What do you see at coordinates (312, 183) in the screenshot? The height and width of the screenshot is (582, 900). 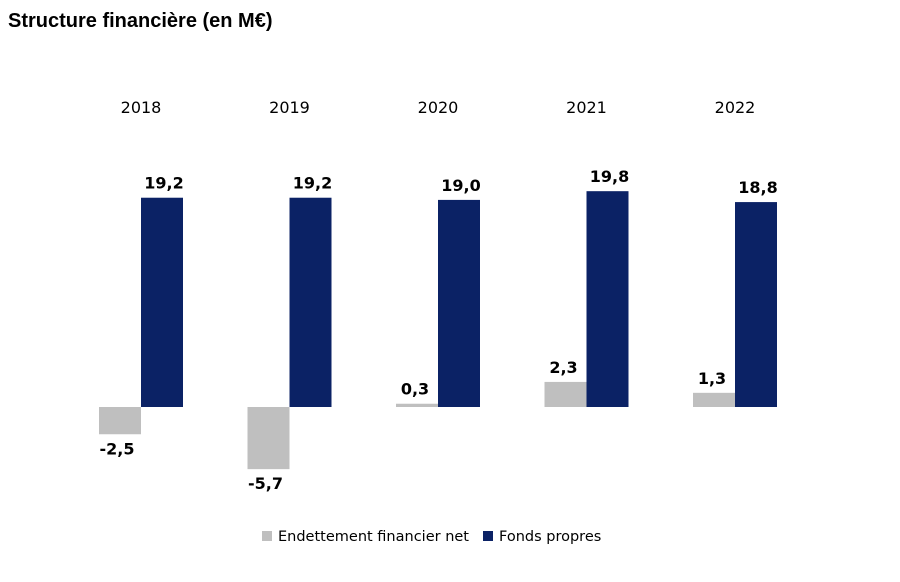 I see `label-fonds-propres-2019: 19,2` at bounding box center [312, 183].